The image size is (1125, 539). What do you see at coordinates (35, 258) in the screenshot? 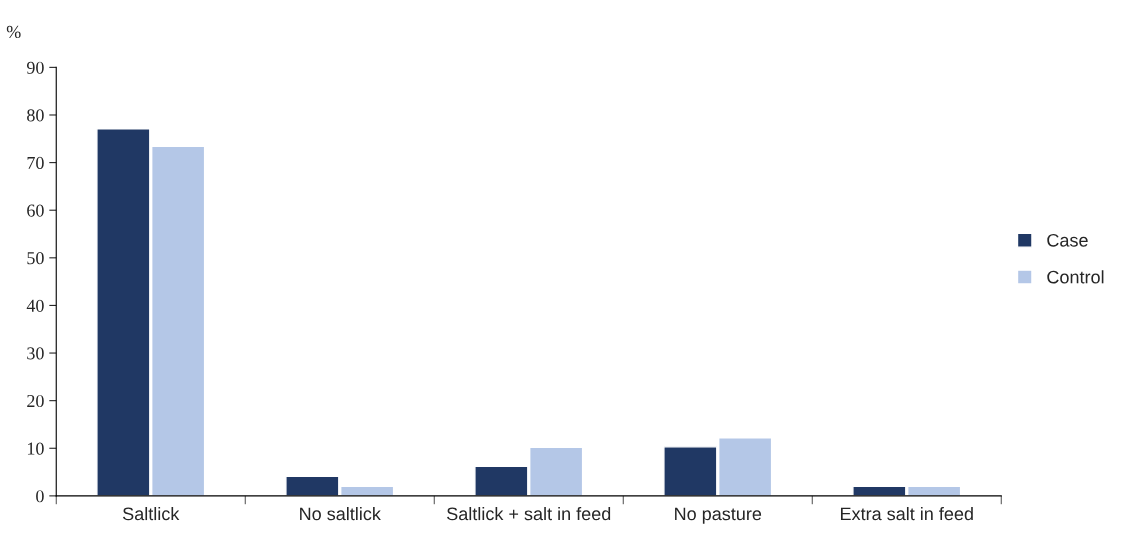
I see `y-tick-label: 50` at bounding box center [35, 258].